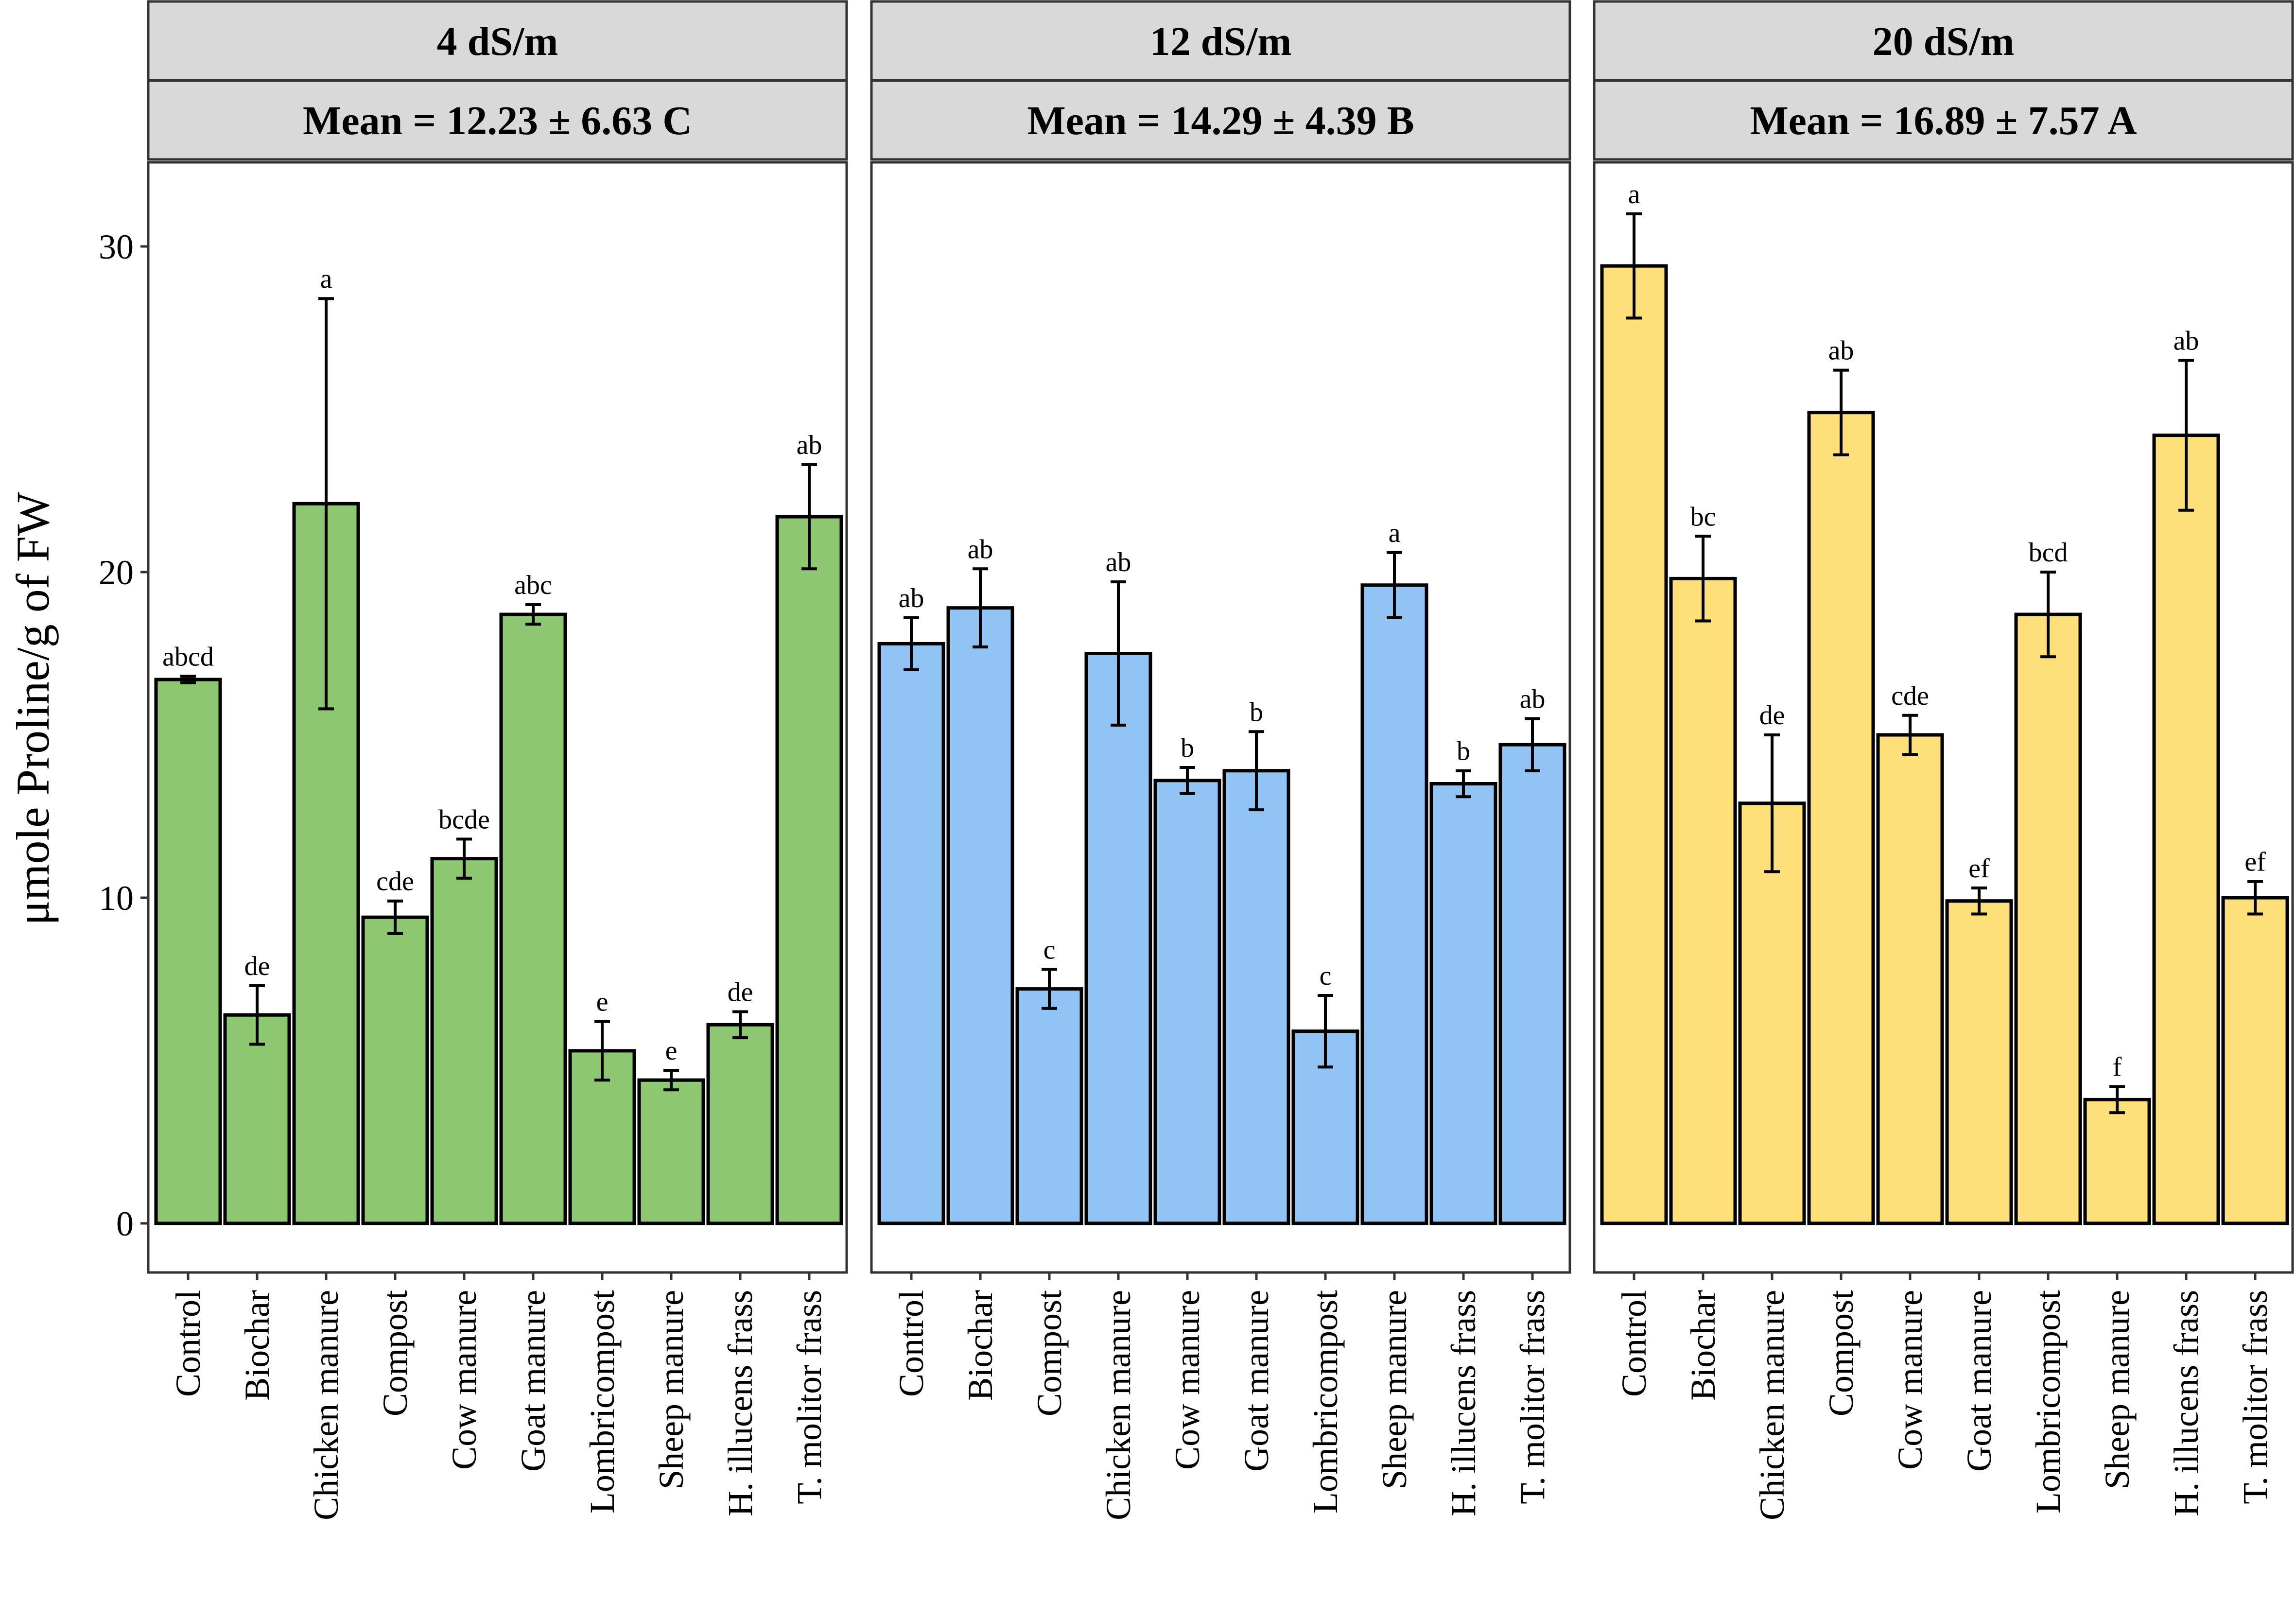 This screenshot has height=1602, width=2296. I want to click on facet-strip-title: 12 dS/m, so click(1221, 42).